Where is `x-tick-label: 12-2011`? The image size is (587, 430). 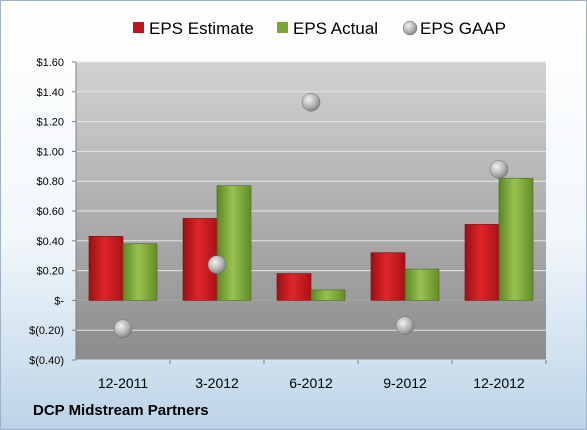 x-tick-label: 12-2011 is located at coordinates (123, 383).